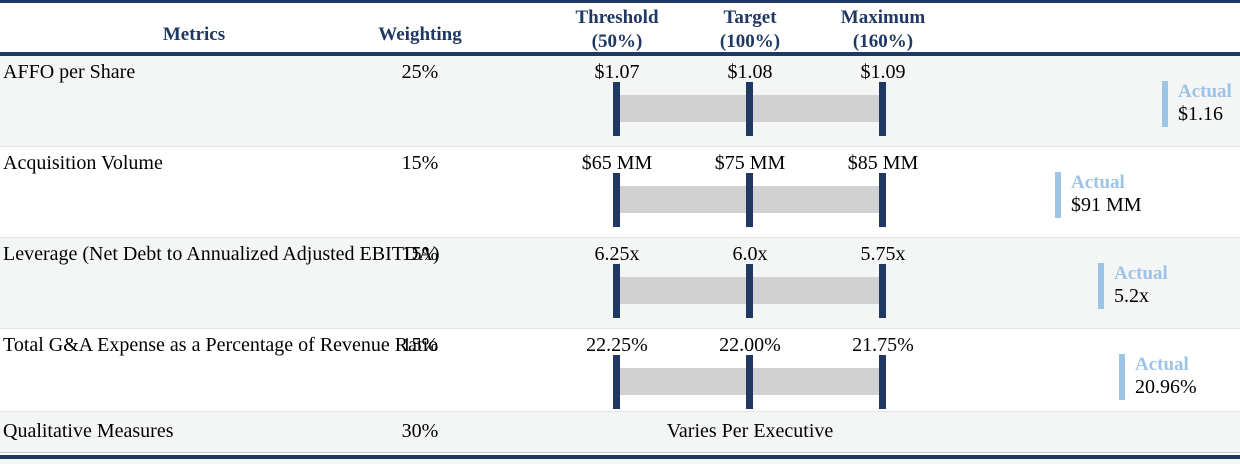 The image size is (1240, 464). I want to click on actual-marker: Actual 20.96%, so click(1158, 377).